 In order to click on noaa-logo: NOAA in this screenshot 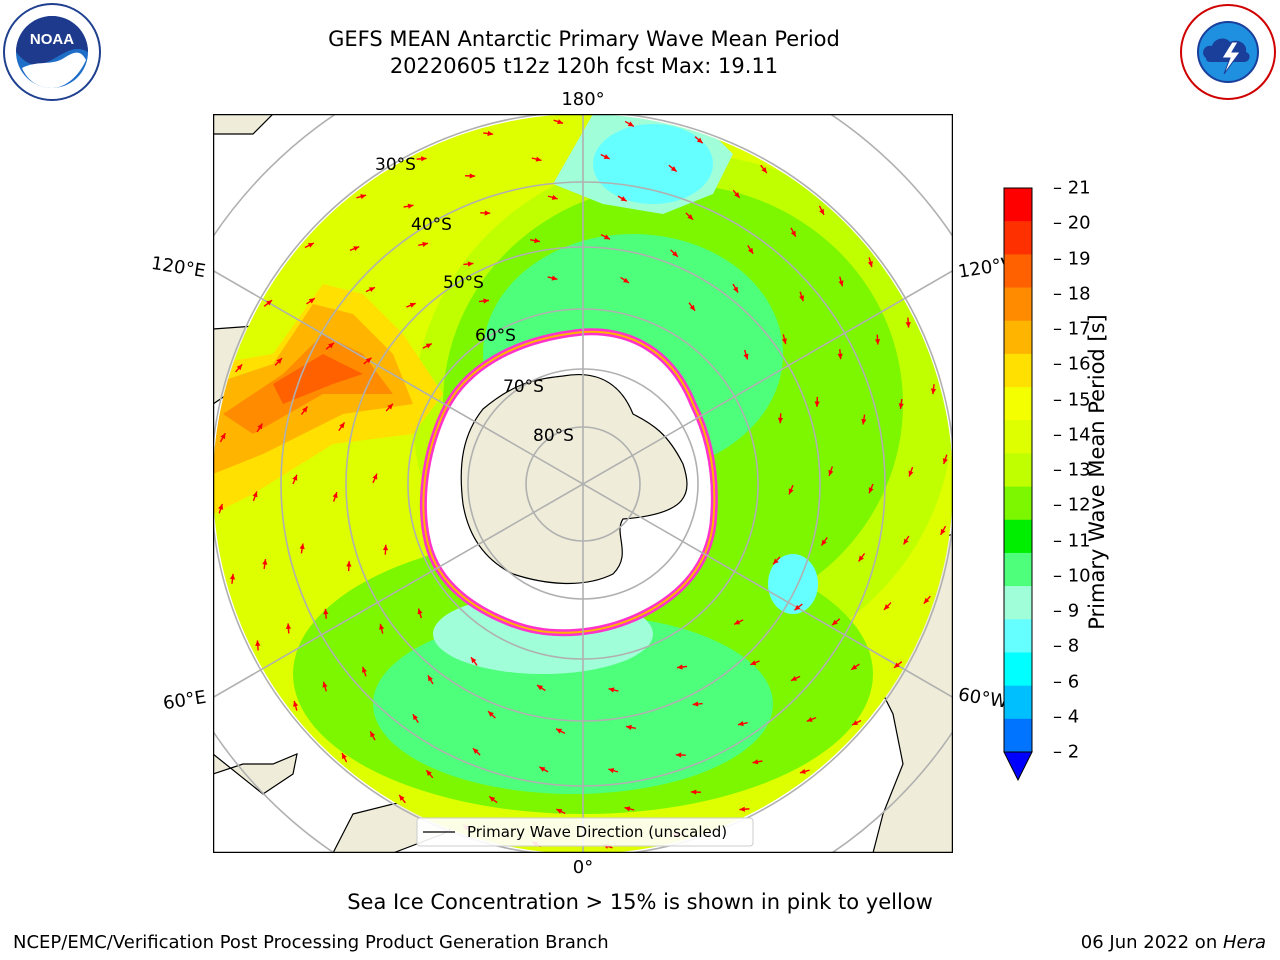, I will do `click(52, 52)`.